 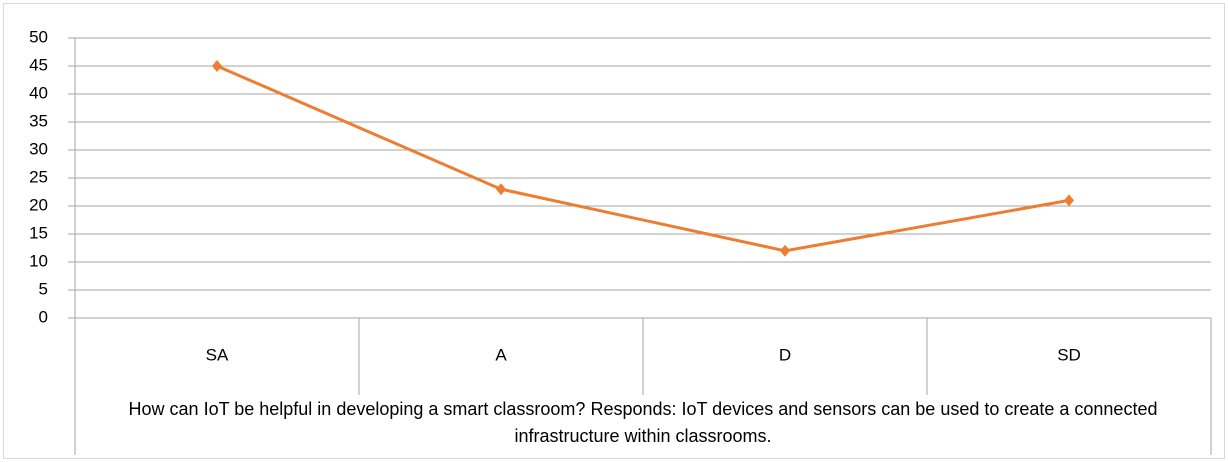 What do you see at coordinates (38, 204) in the screenshot?
I see `y-tick-label: 20` at bounding box center [38, 204].